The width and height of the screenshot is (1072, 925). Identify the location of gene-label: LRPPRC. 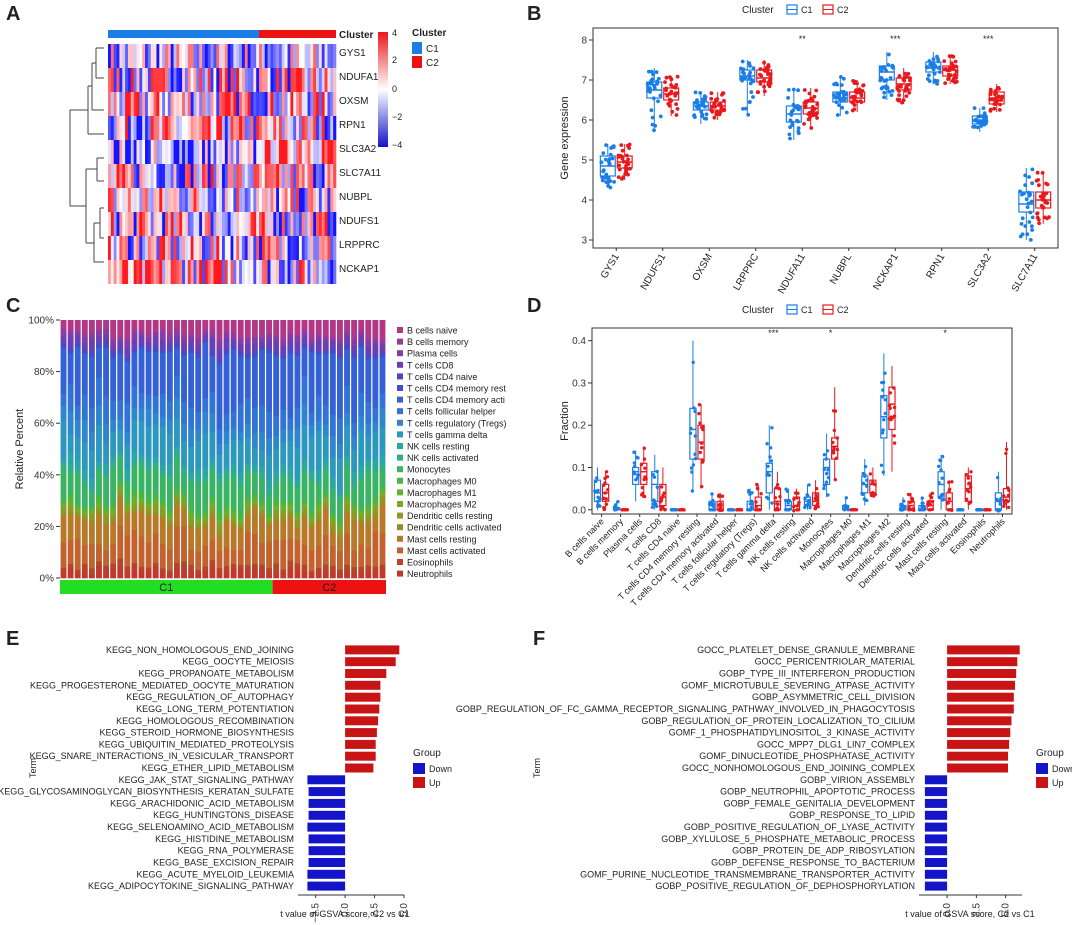
(359, 245).